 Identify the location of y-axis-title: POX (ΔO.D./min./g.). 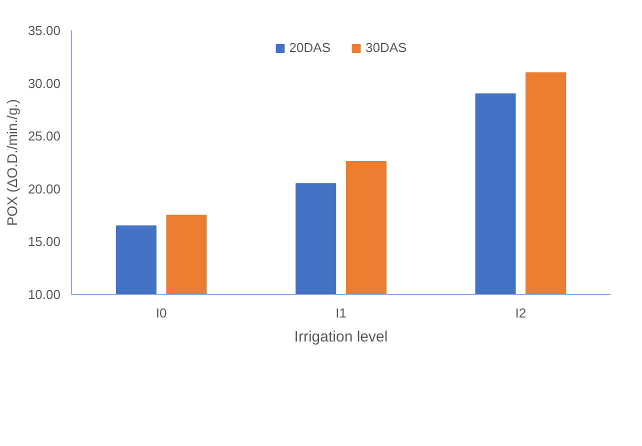
(12, 162).